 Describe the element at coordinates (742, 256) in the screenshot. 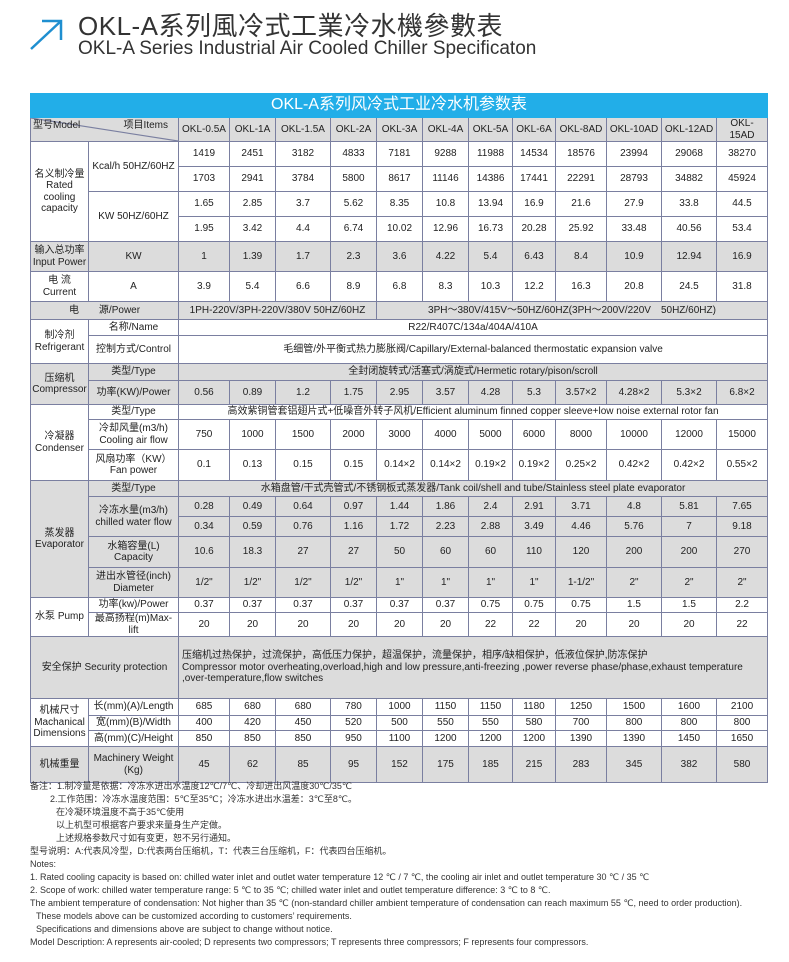

I see `value-cell: 16.9` at that location.